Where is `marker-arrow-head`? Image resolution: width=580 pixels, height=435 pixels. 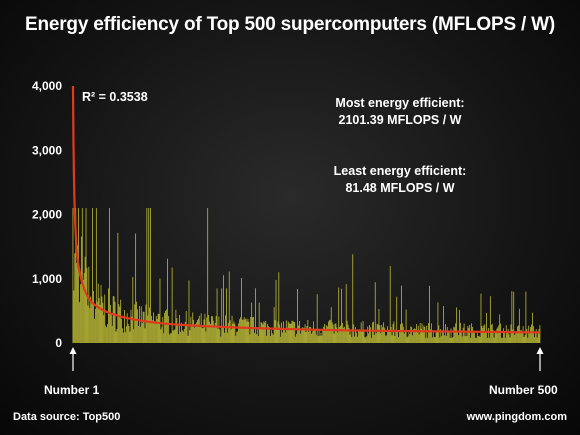 marker-arrow-head is located at coordinates (73, 350).